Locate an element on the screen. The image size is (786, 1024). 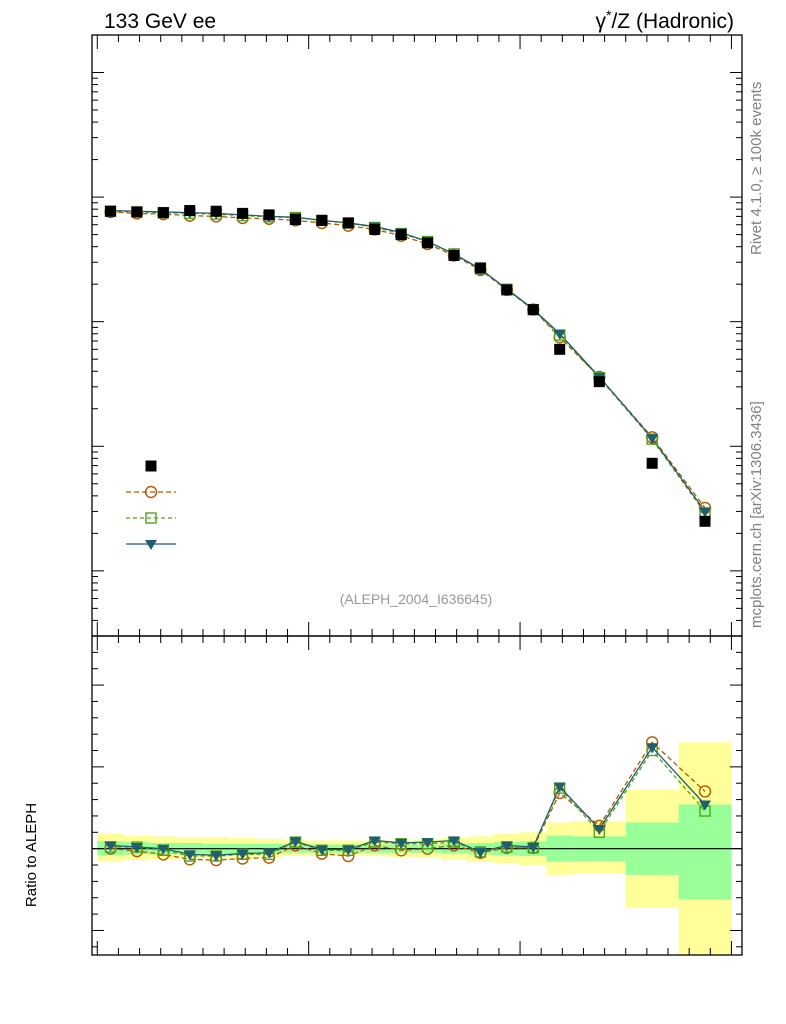
ratio-data-layer is located at coordinates (408, 801).